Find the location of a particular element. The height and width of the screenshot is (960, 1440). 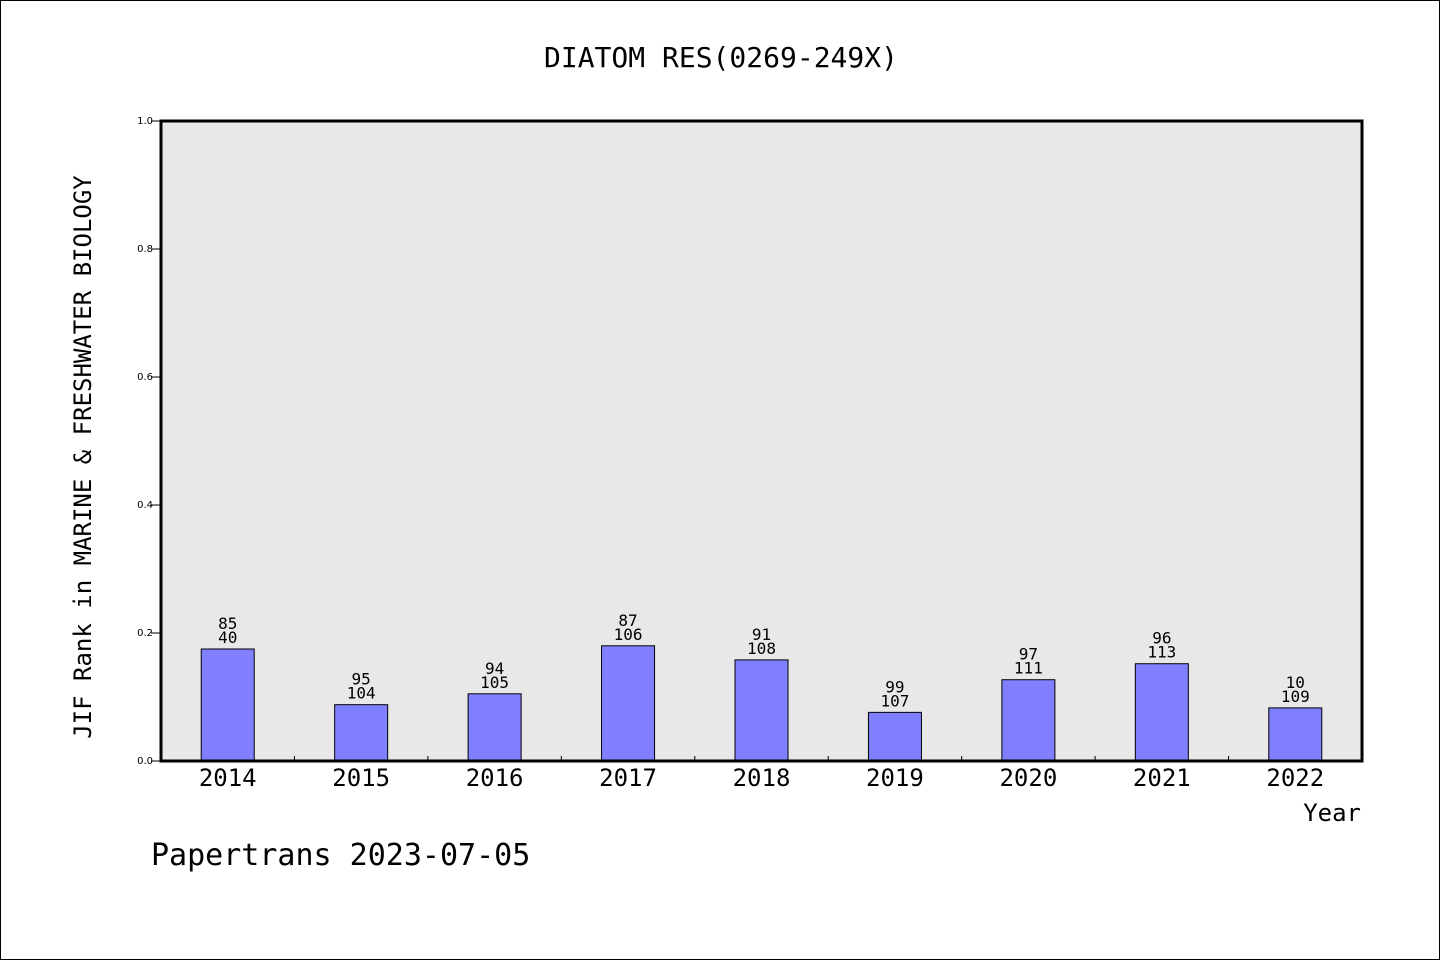

bar-label-top-2016: 94 is located at coordinates (494, 668).